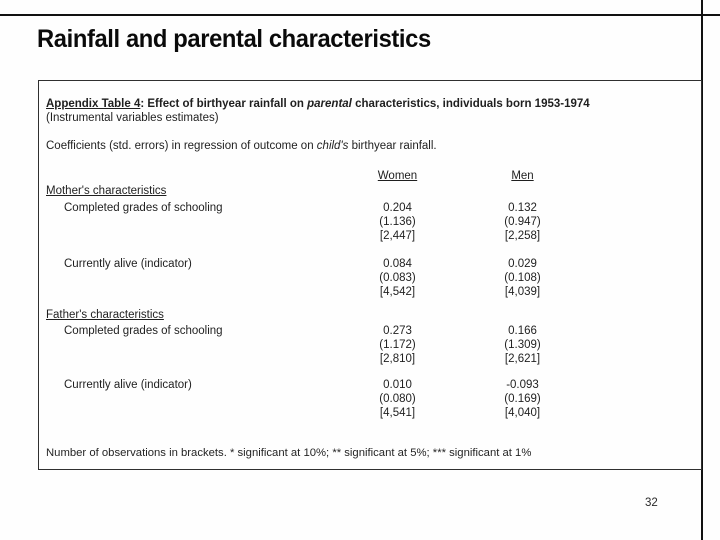 The image size is (720, 540). What do you see at coordinates (93, 104) in the screenshot?
I see `table-heading-label: Appendix Table 4` at bounding box center [93, 104].